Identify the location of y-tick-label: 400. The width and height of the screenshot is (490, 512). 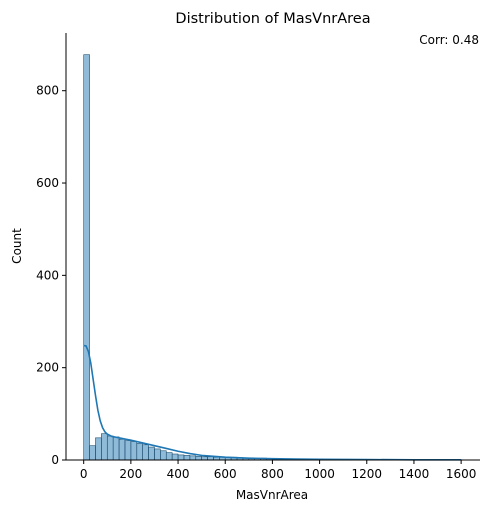
(47, 275).